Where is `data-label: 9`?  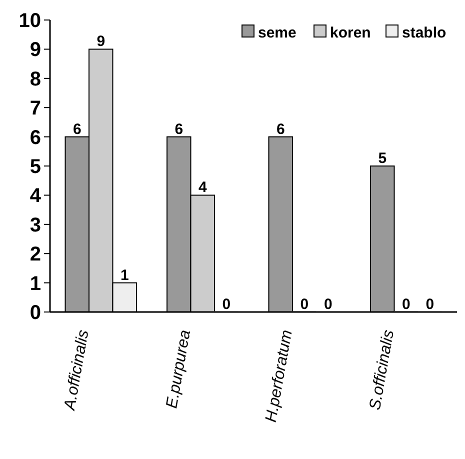
data-label: 9 is located at coordinates (101, 41).